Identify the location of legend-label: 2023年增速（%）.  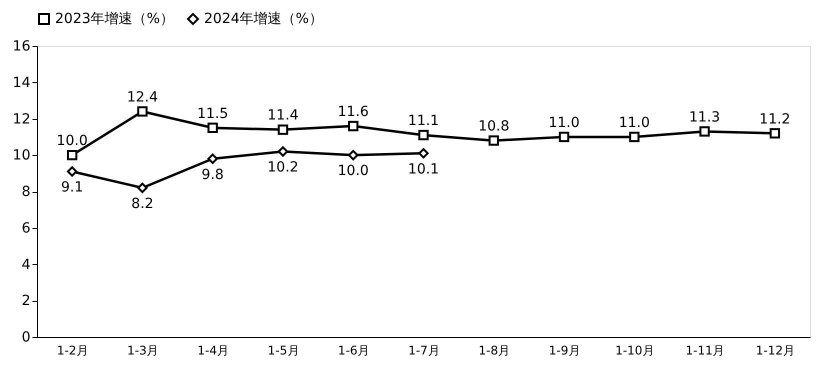
(114, 19).